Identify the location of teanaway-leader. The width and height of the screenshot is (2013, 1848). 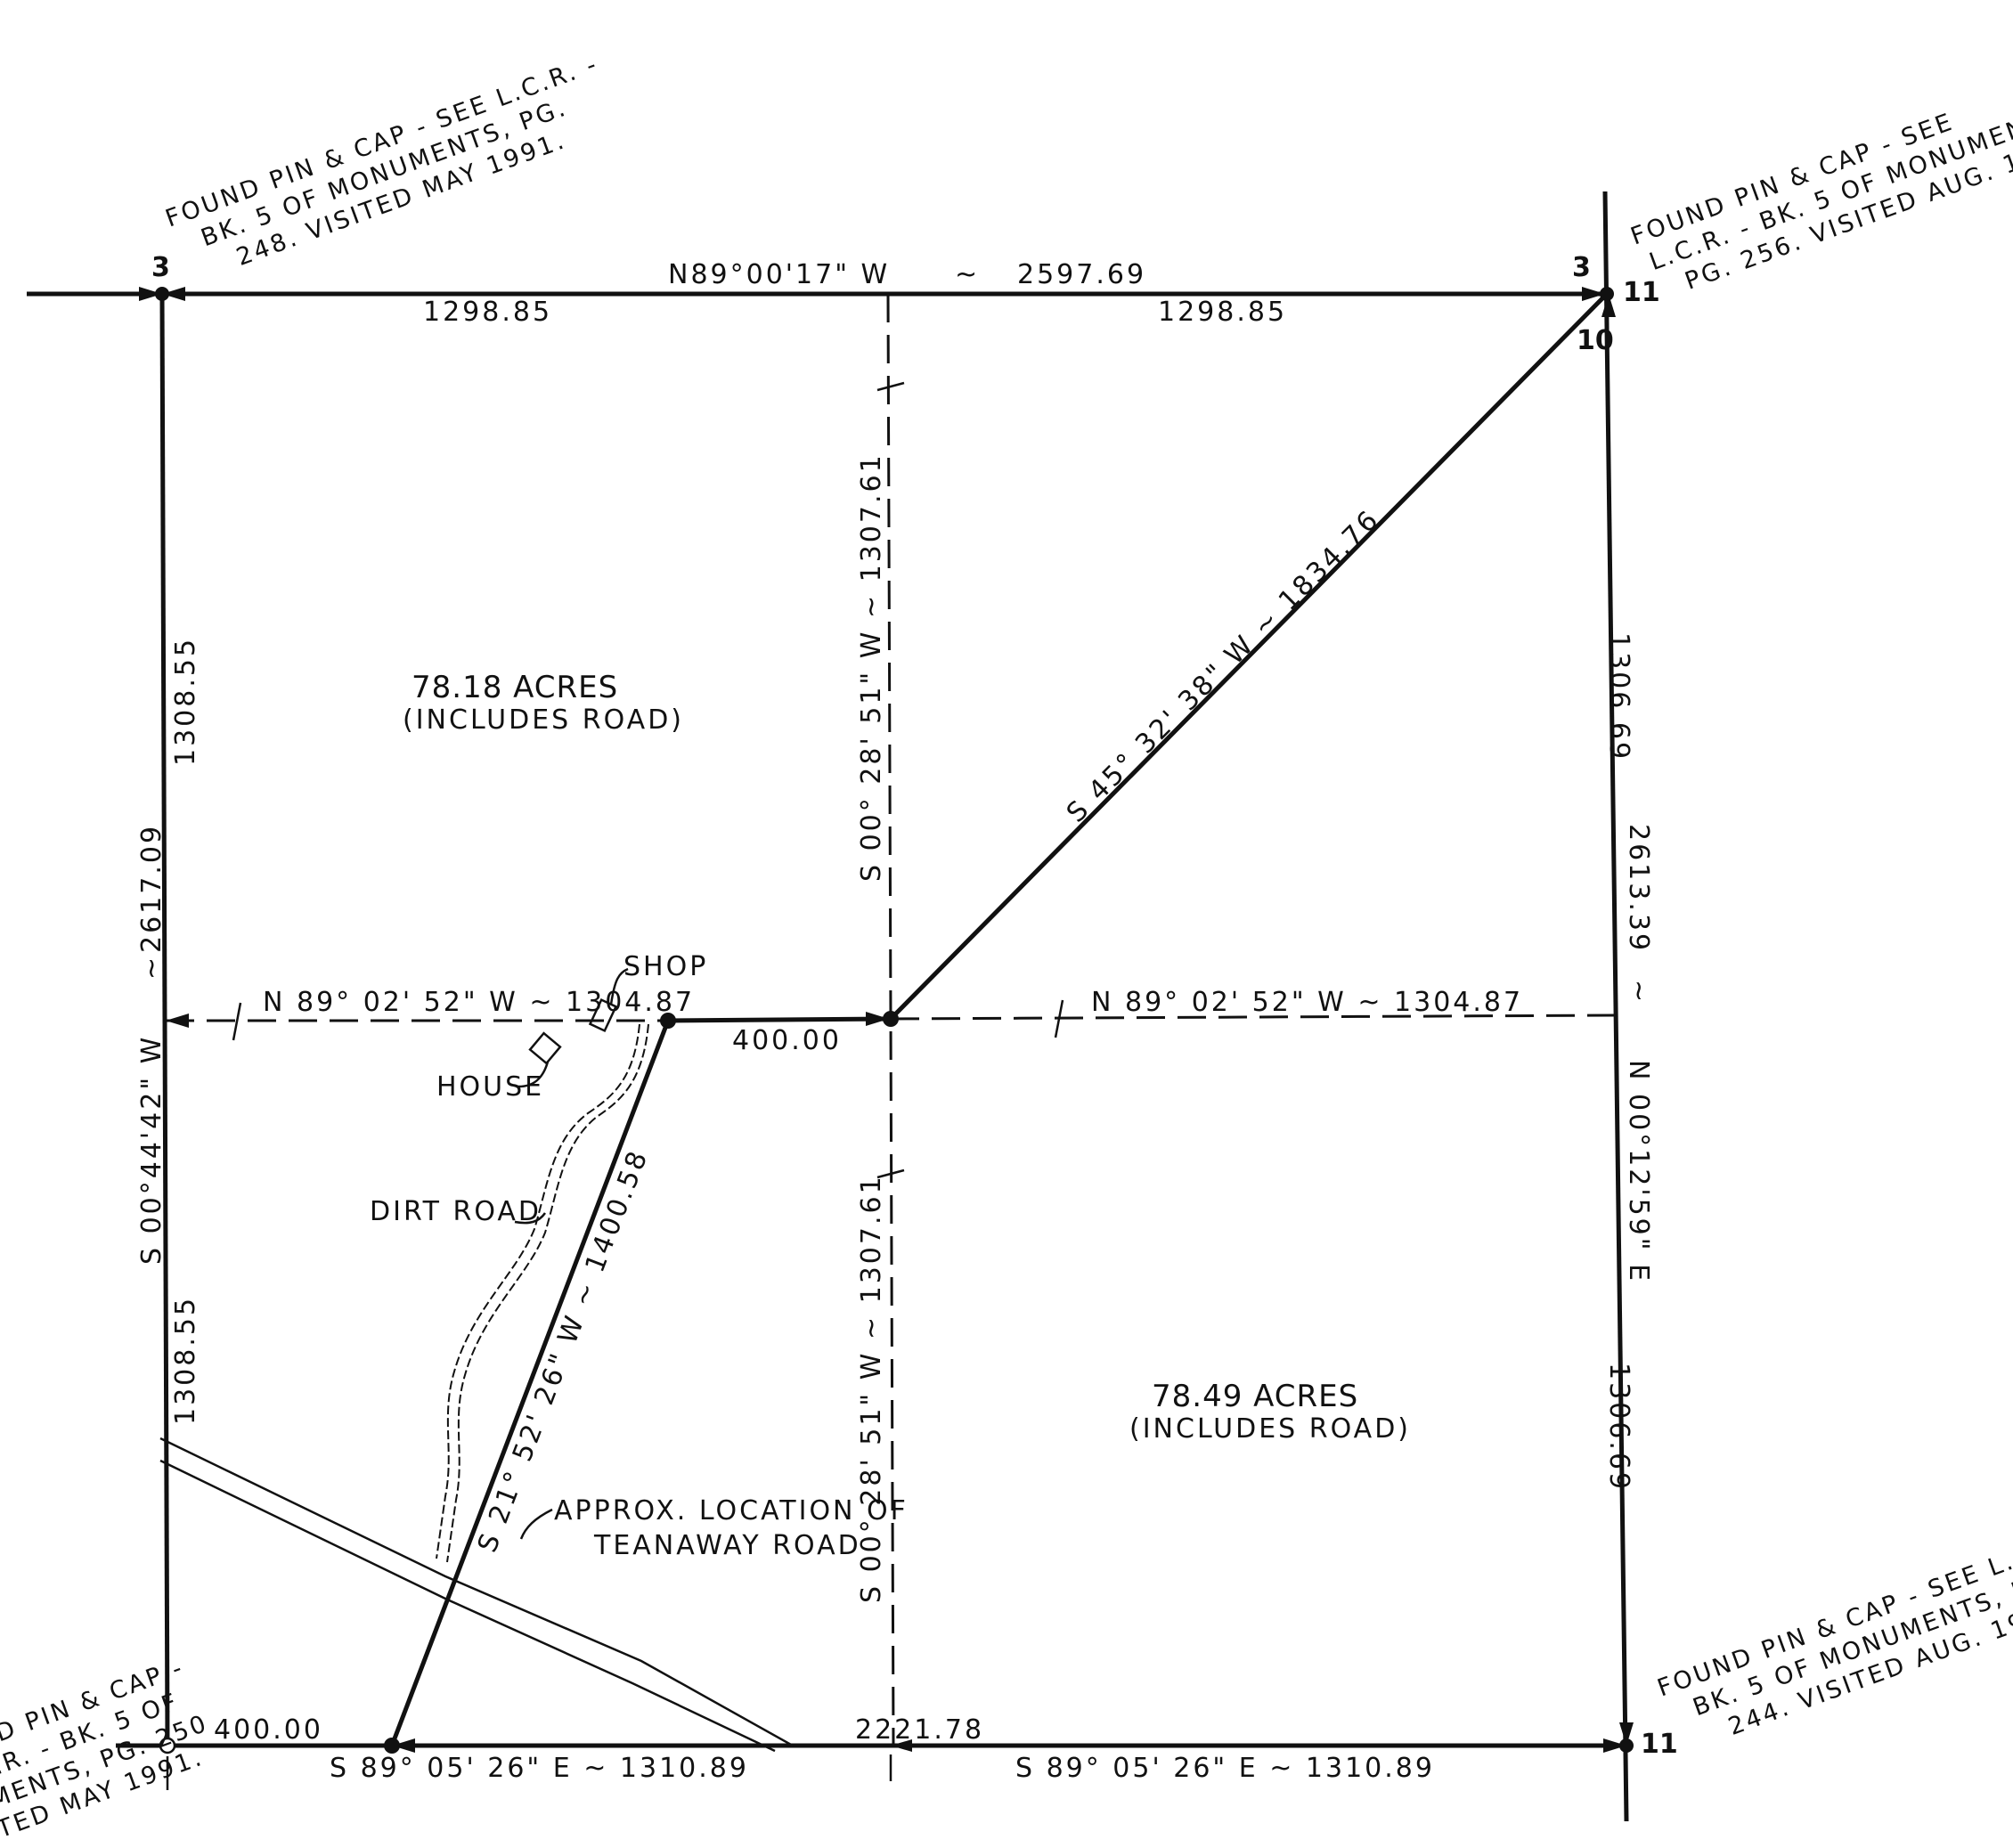
(536, 1524).